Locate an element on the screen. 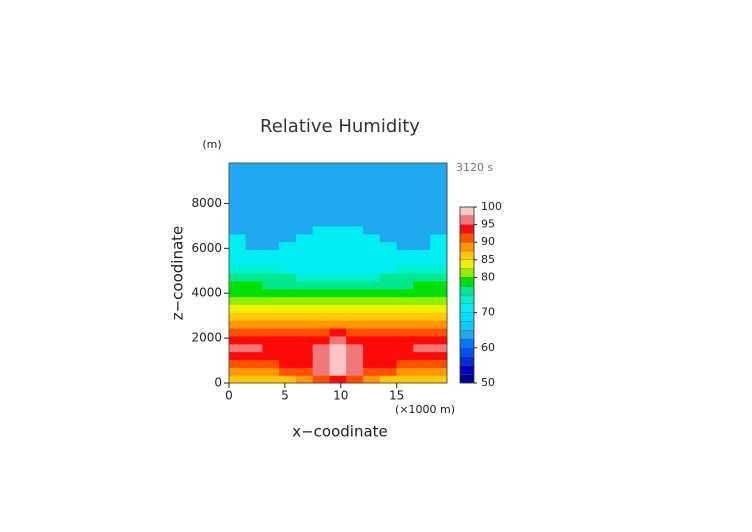 Image resolution: width=752 pixels, height=532 pixels. colorbar-tick-label: 50 is located at coordinates (488, 382).